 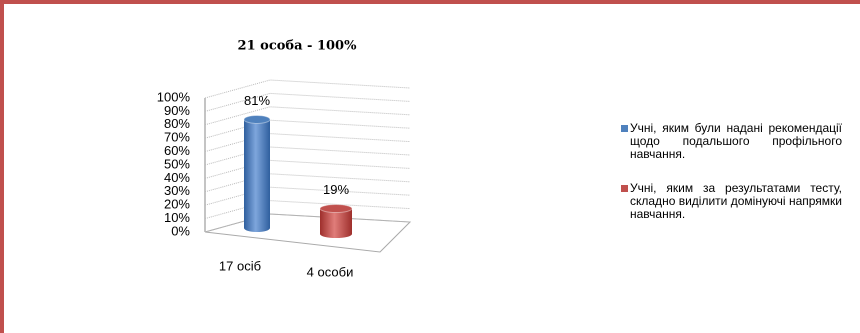 I want to click on y-tick-label: 100%, so click(x=174, y=96).